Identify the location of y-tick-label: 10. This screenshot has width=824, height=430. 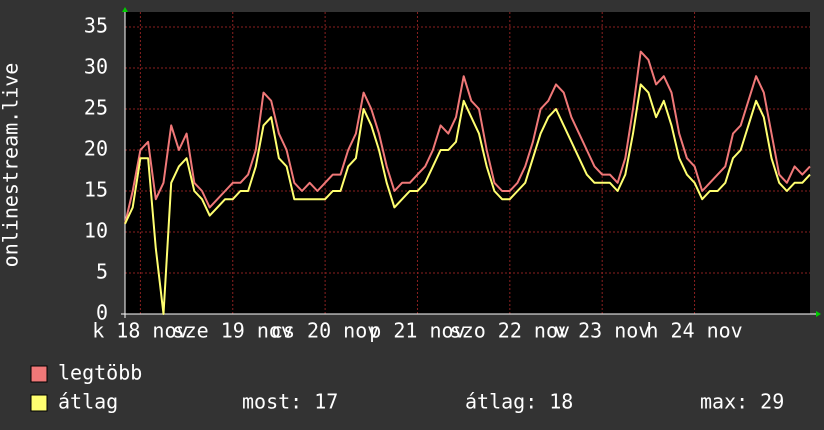
(96, 231).